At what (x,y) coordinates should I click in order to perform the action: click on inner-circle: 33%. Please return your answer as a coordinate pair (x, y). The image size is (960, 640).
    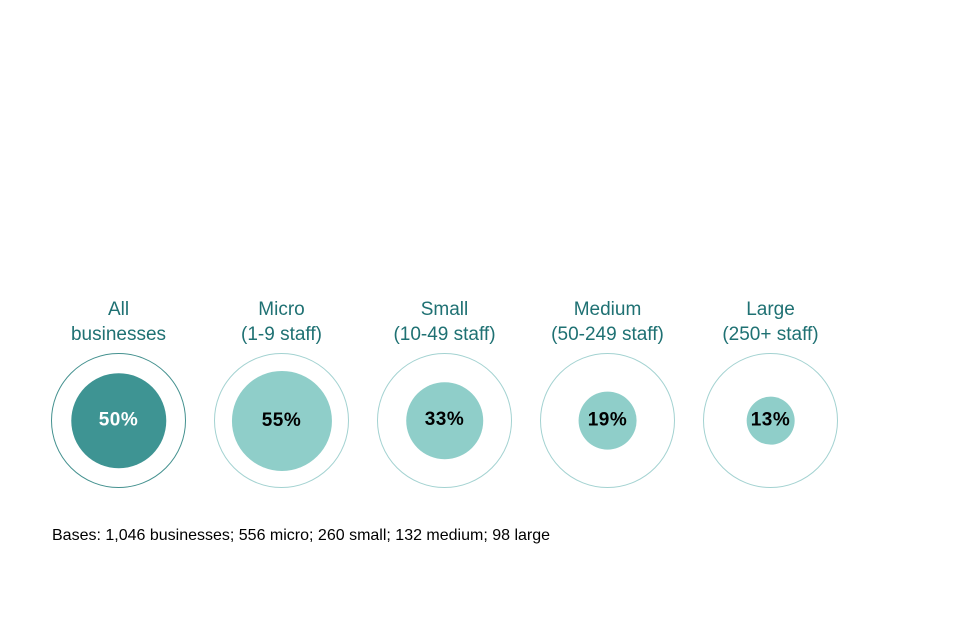
    Looking at the image, I should click on (444, 420).